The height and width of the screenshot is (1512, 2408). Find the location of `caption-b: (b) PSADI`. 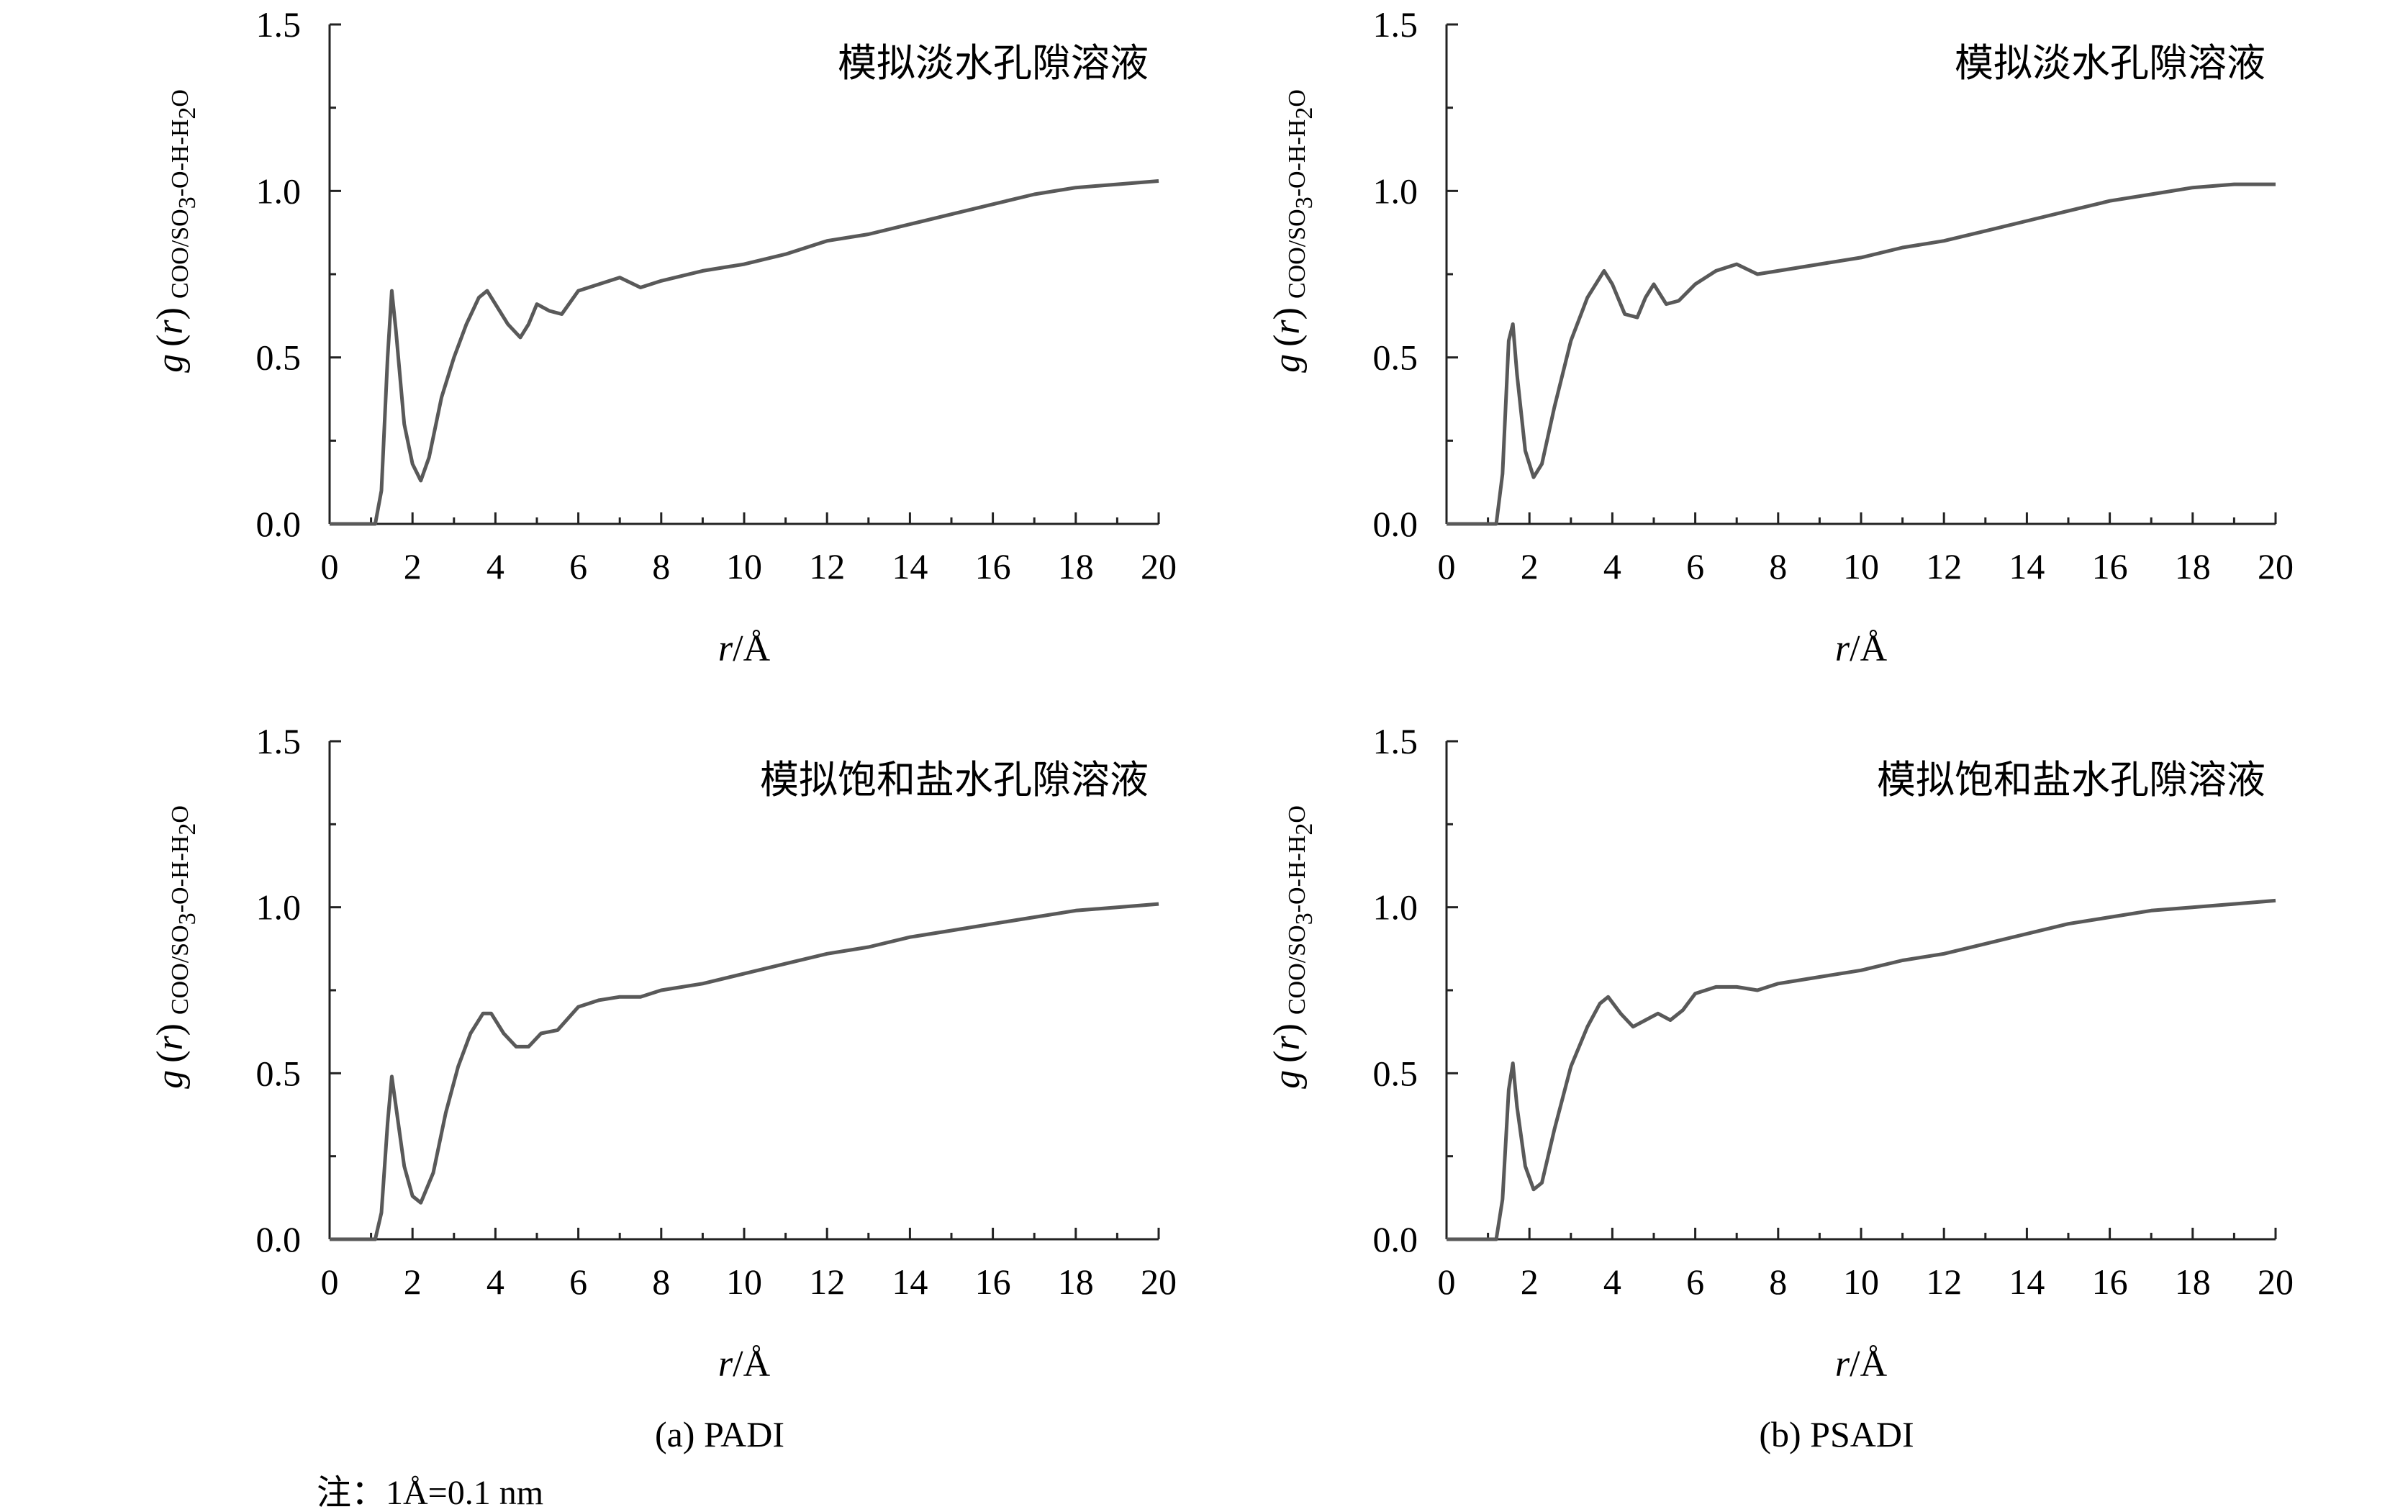

caption-b: (b) PSADI is located at coordinates (1836, 1434).